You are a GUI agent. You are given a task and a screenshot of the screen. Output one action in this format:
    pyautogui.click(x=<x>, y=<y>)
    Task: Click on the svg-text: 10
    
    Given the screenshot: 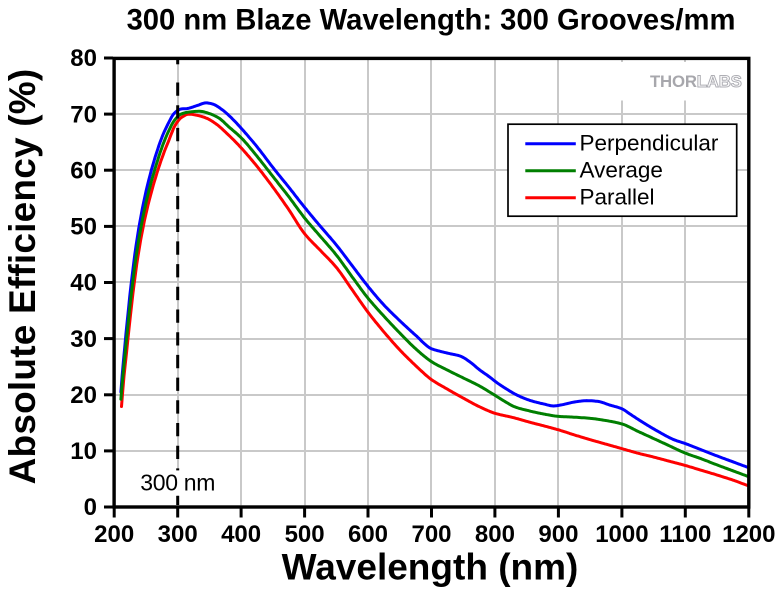 What is the action you would take?
    pyautogui.click(x=83, y=451)
    